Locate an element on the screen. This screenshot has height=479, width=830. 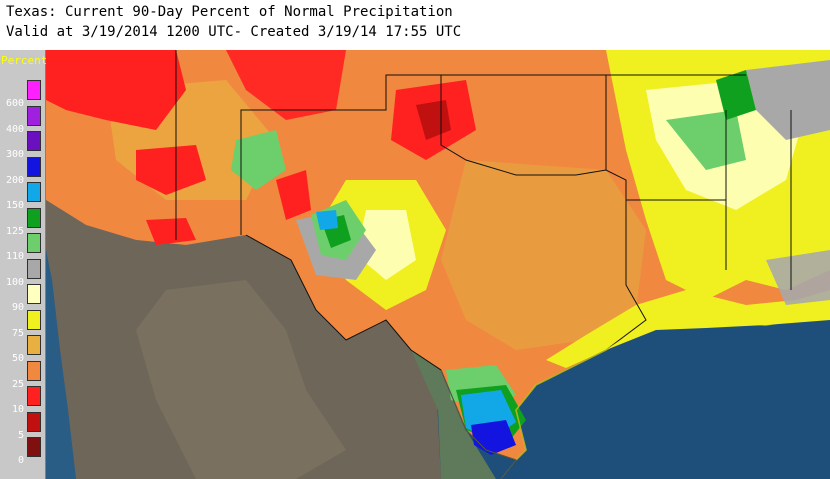
zone-75-coast is located at coordinates (688, 329).